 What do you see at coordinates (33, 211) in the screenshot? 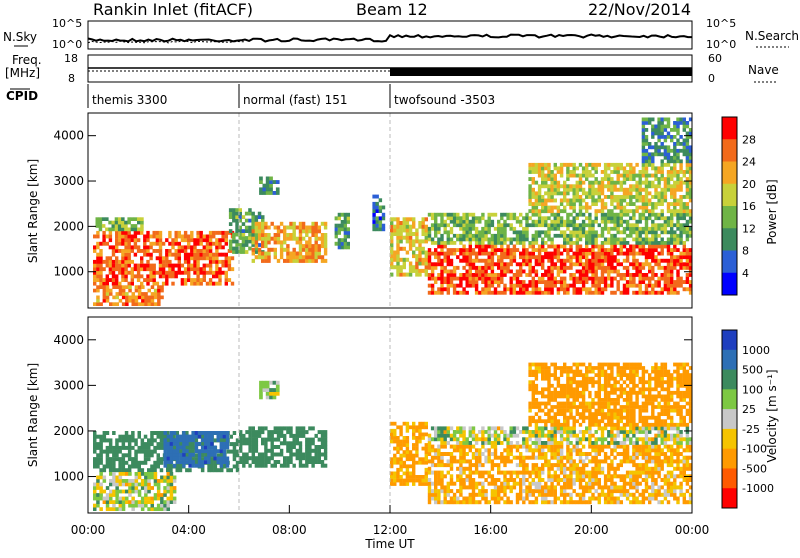
I see `power-ylabel: Slant Range [km]` at bounding box center [33, 211].